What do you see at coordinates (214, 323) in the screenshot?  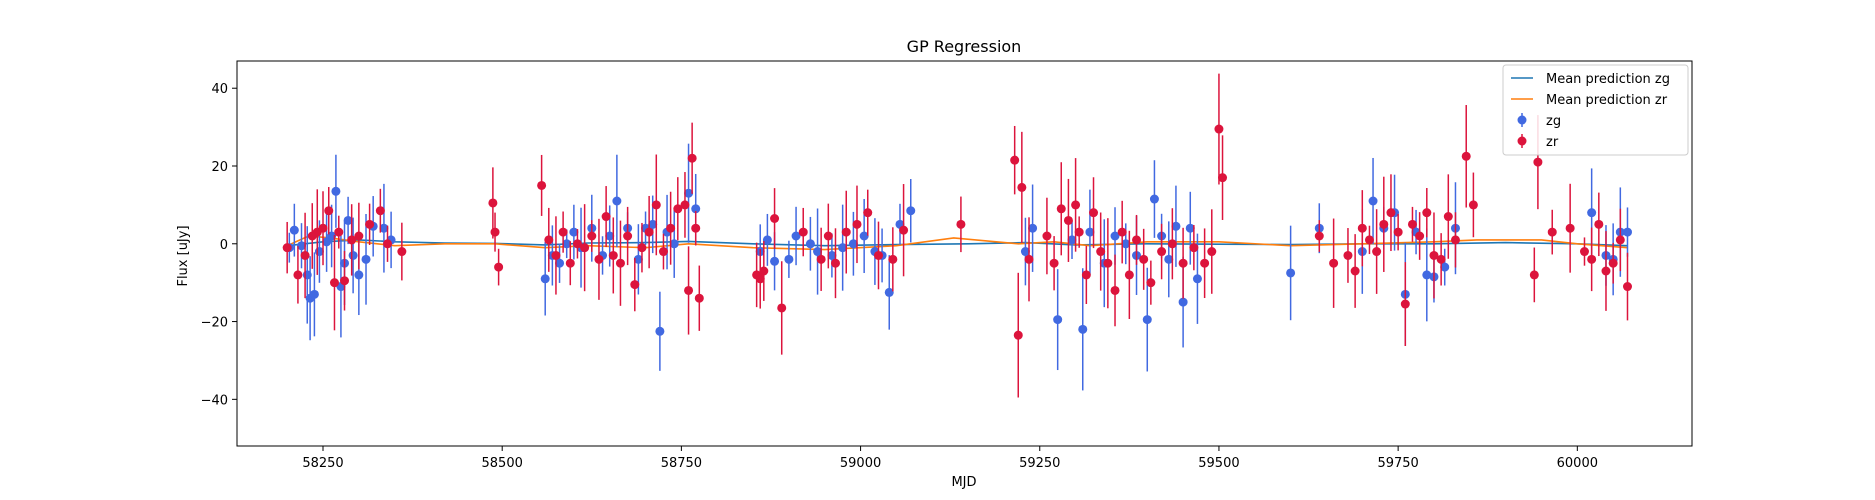 I see `y-tick-label: −20` at bounding box center [214, 323].